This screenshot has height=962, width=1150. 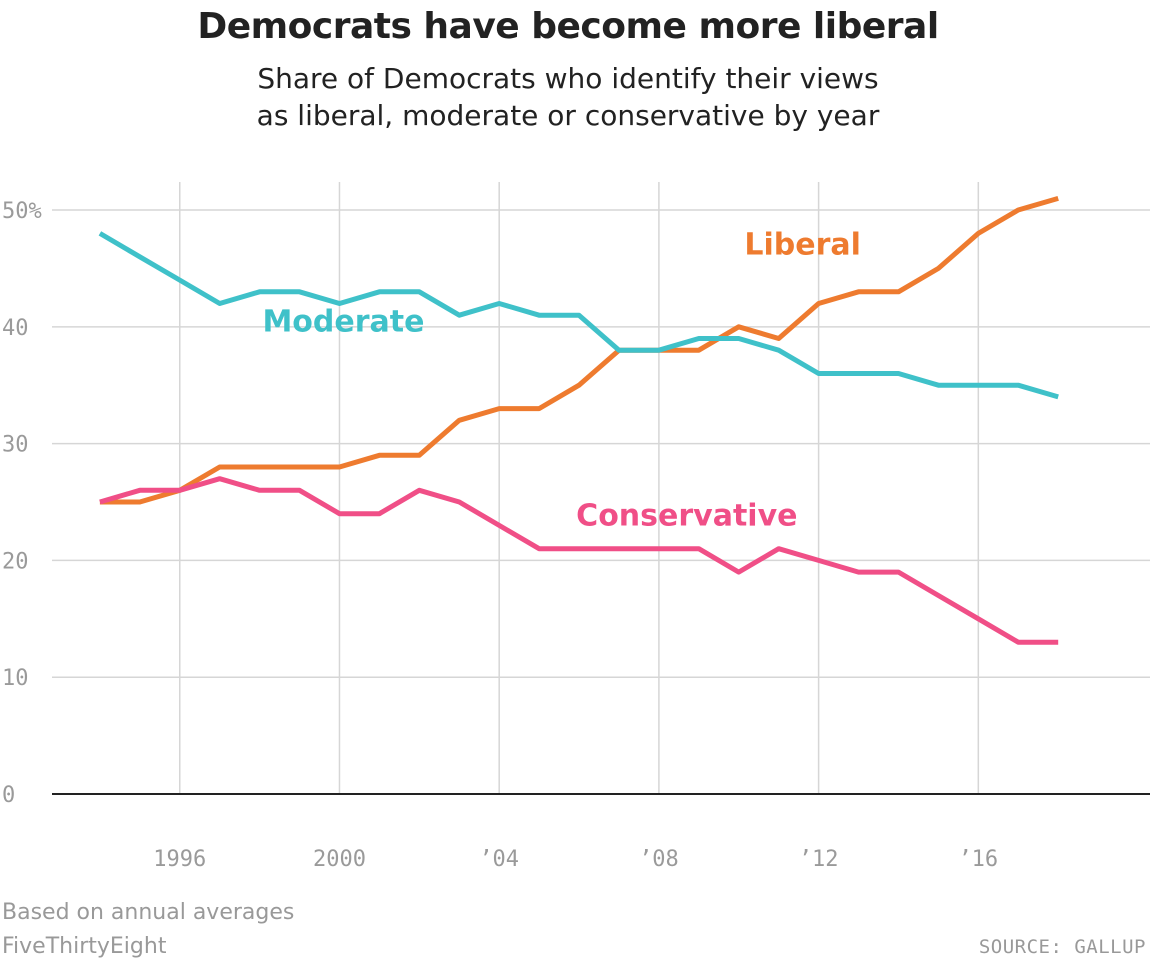 What do you see at coordinates (568, 26) in the screenshot?
I see `chart-title: Democrats have become more liberal` at bounding box center [568, 26].